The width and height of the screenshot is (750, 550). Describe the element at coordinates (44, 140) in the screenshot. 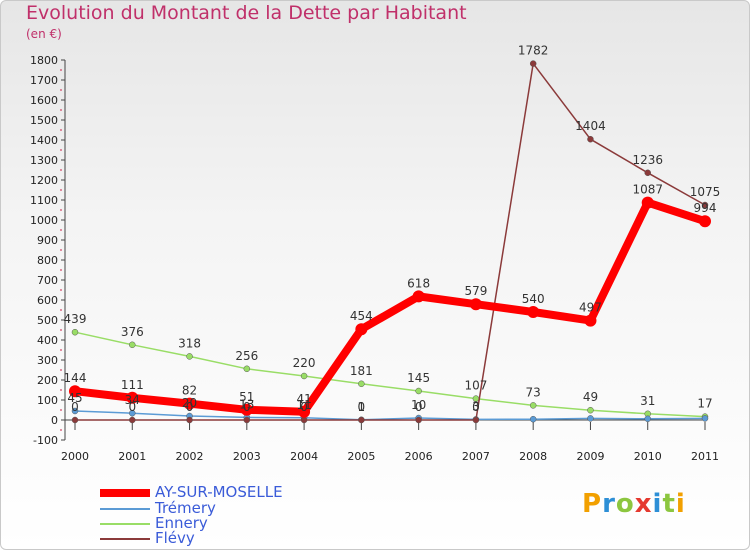

I see `y-tick-label: 1400` at that location.